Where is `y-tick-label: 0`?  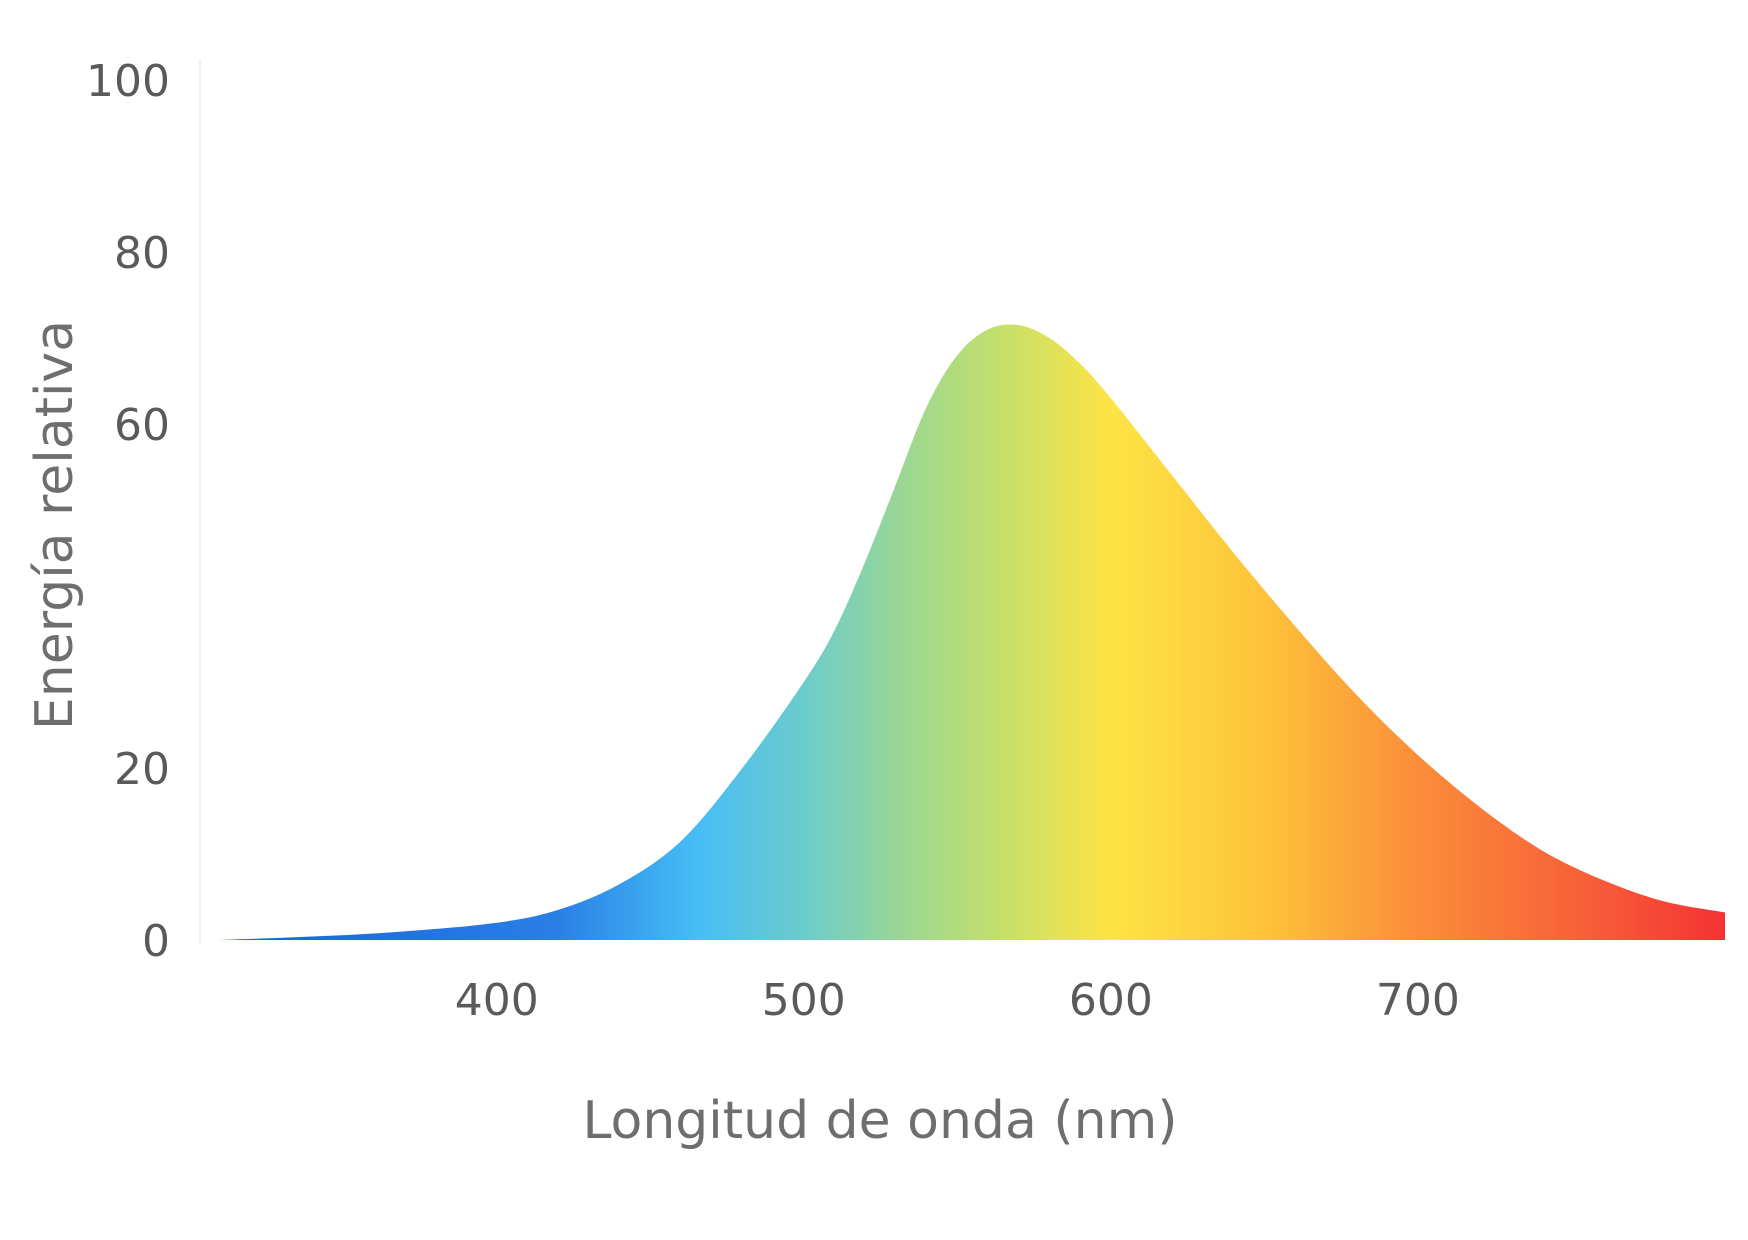 y-tick-label: 0 is located at coordinates (156, 941).